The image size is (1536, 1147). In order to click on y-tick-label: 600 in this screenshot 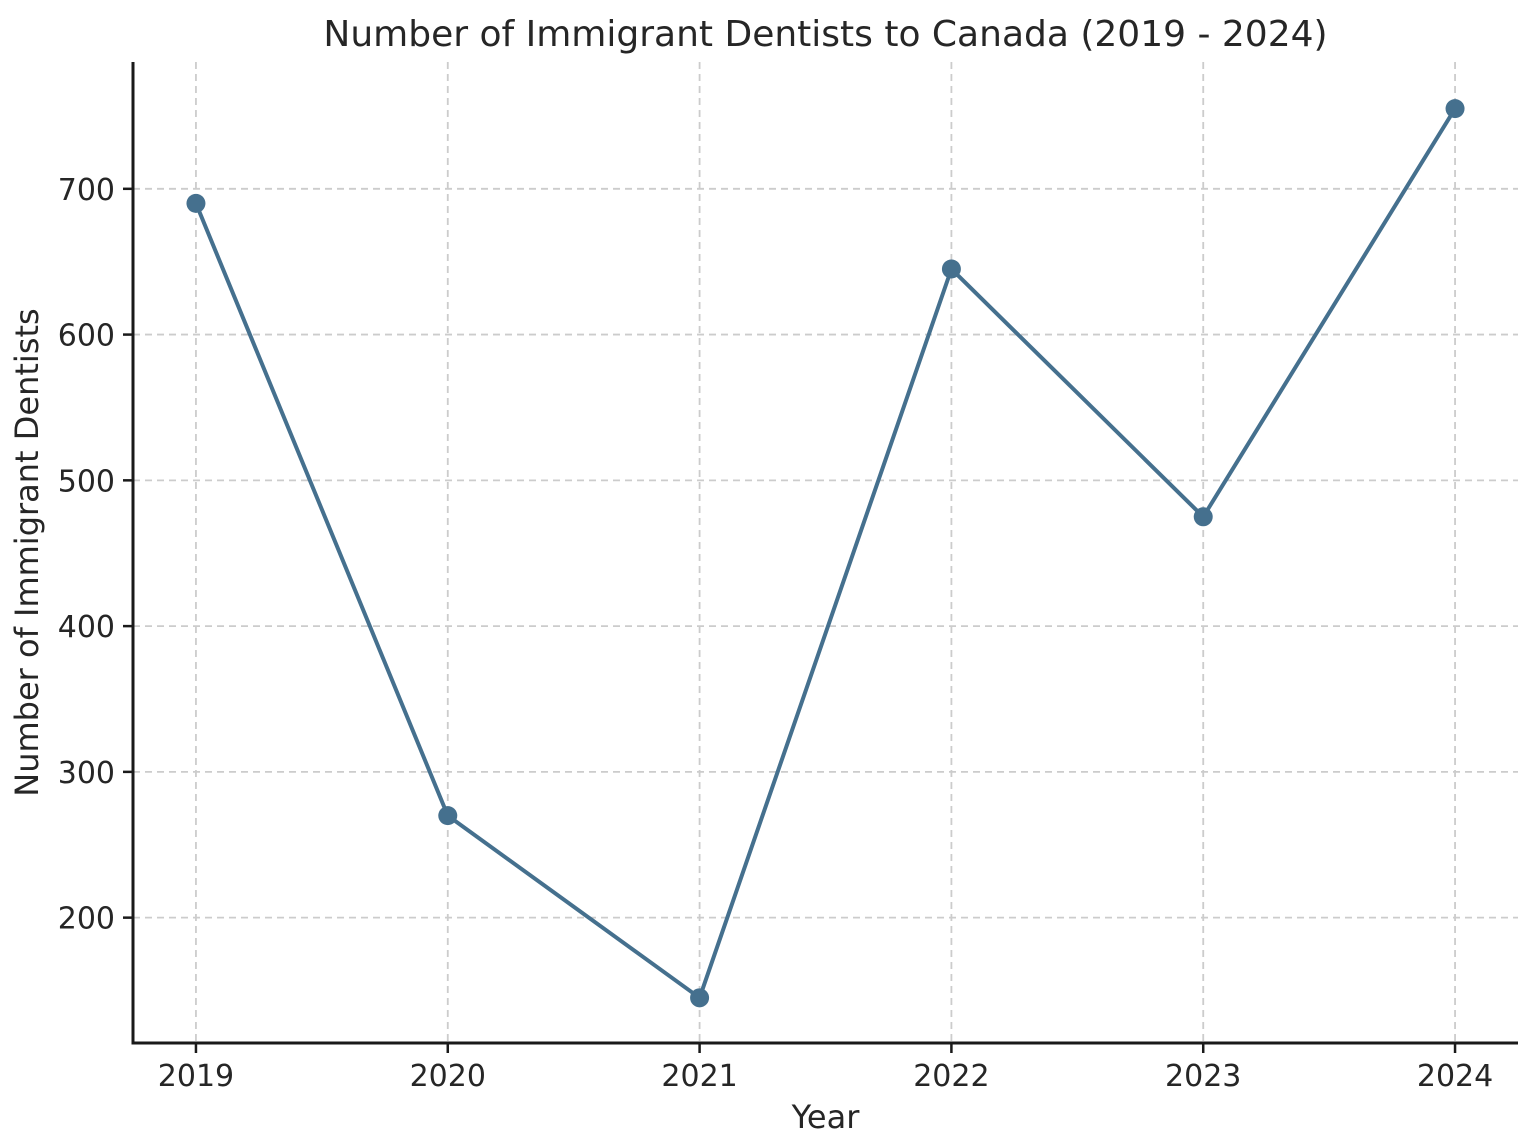, I will do `click(86, 336)`.